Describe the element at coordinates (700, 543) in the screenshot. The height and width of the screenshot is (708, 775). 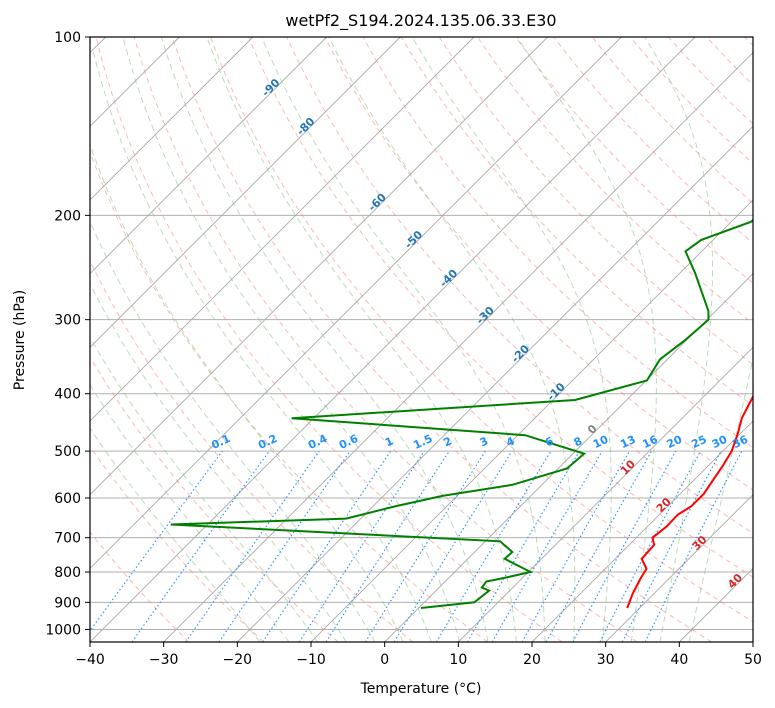
I see `isotherm-label: 30` at that location.